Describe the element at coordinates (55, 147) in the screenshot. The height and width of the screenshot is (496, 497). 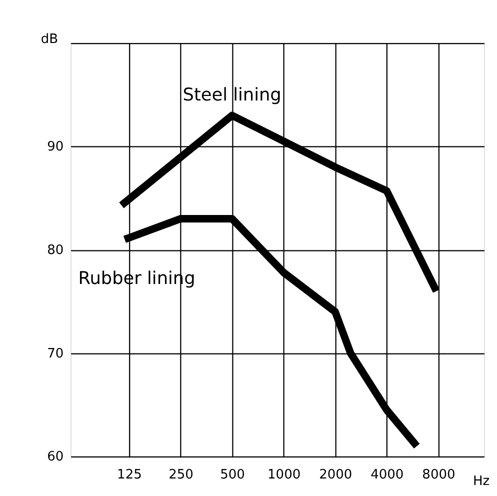
I see `y-tick-label: 90` at that location.